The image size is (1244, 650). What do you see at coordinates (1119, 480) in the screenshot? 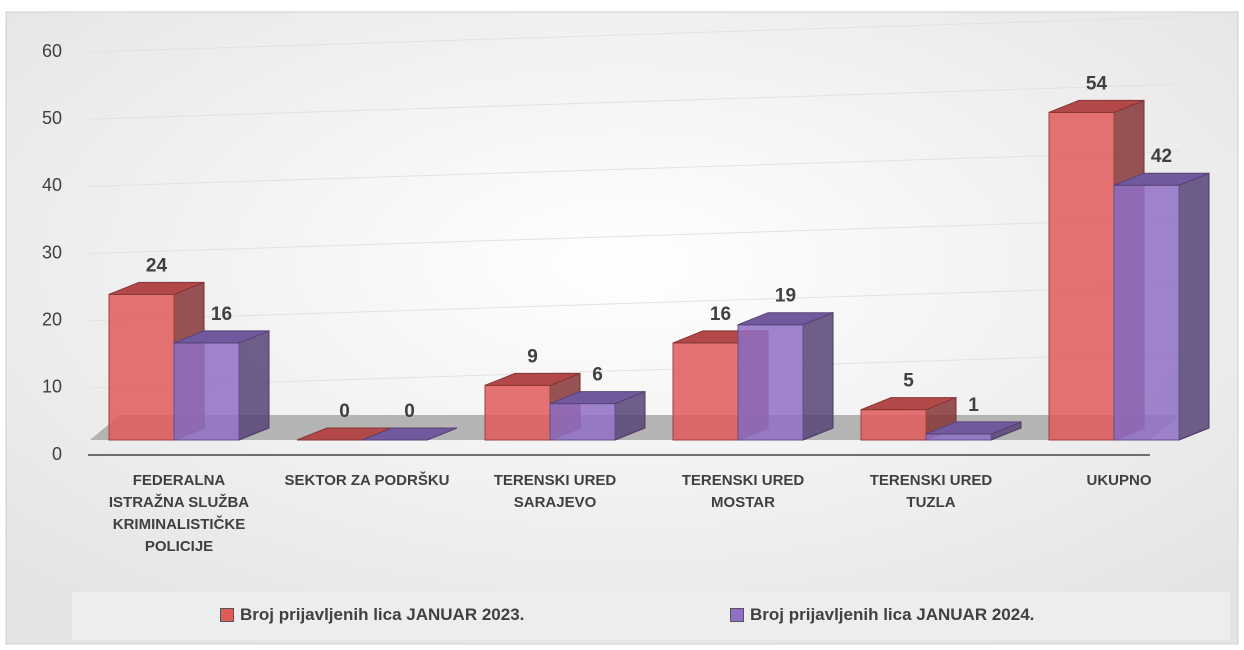
I see `x-tick-label: UKUPNO` at bounding box center [1119, 480].